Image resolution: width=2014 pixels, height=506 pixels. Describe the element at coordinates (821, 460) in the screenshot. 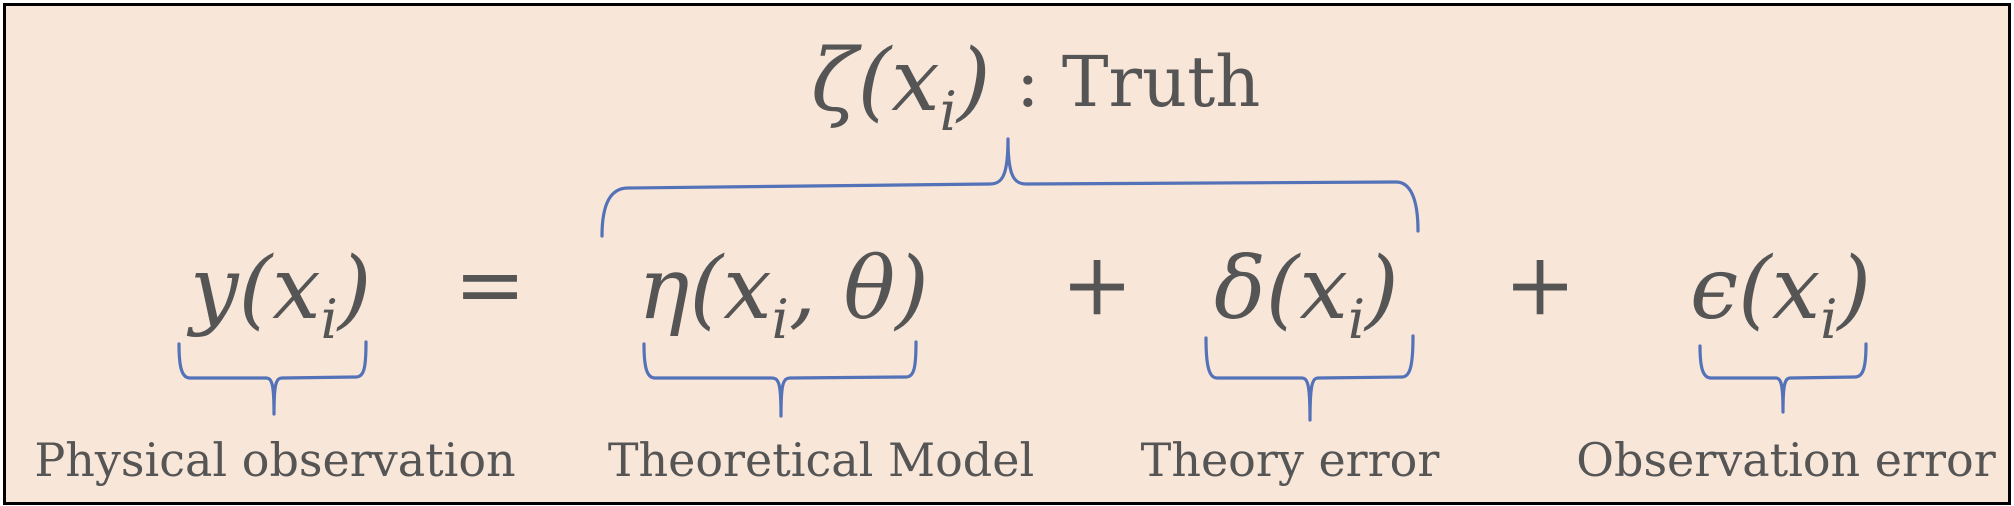

I see `theoretical-model-label: Theoretical Model` at that location.